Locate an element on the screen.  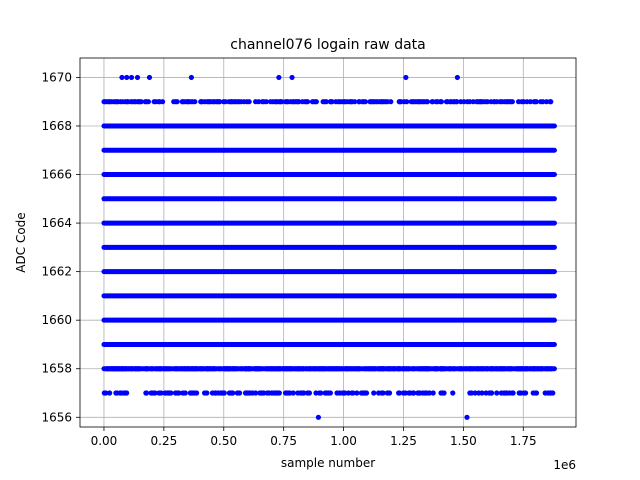
x-tick-label: 0.00 is located at coordinates (104, 441).